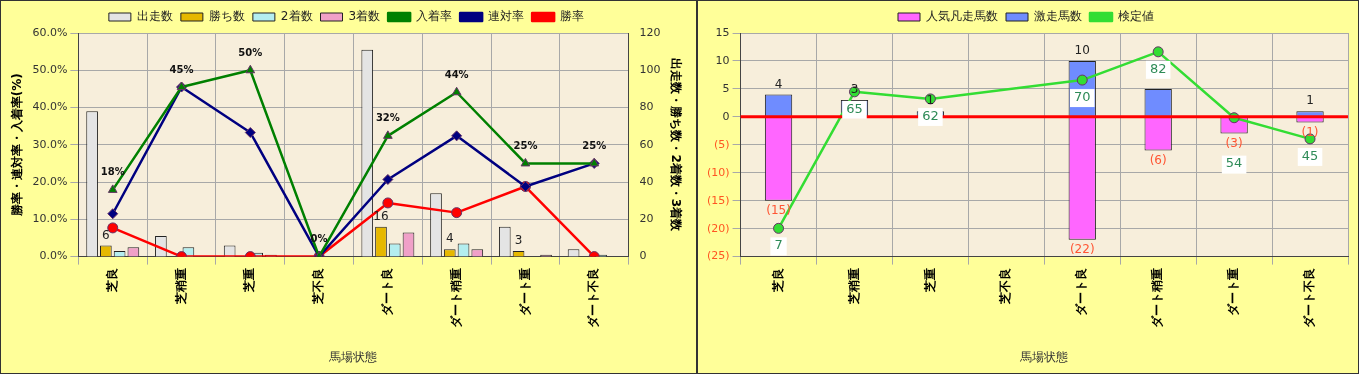  Describe the element at coordinates (778, 245) in the screenshot. I see `data-label: 7` at that location.